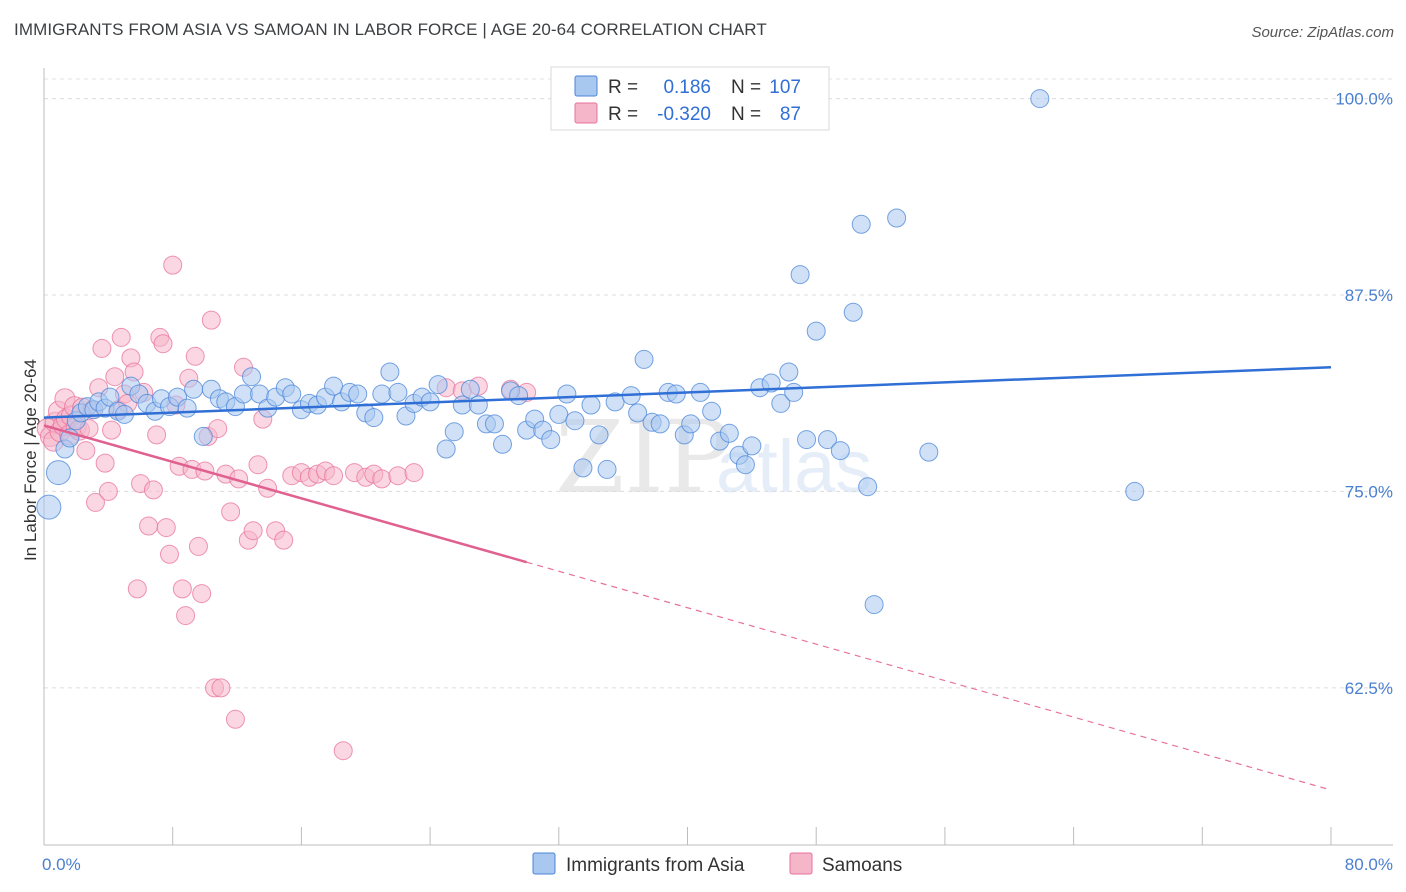  Describe the element at coordinates (687, 87) in the screenshot. I see `legend-r-value-1: 0.186` at that location.